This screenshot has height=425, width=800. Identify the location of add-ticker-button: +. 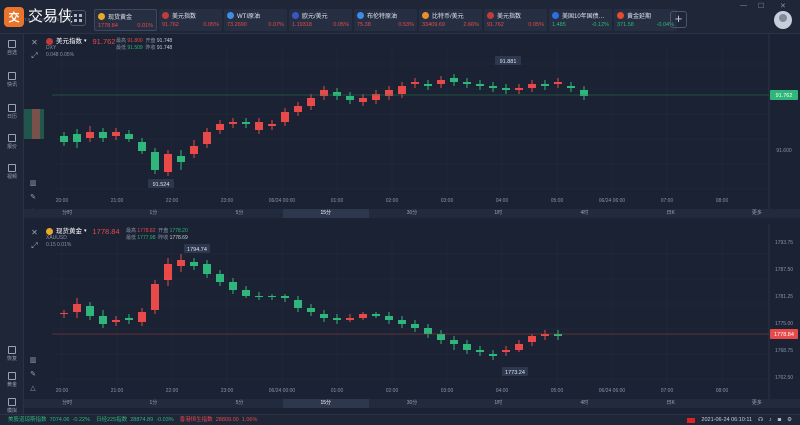
(678, 19).